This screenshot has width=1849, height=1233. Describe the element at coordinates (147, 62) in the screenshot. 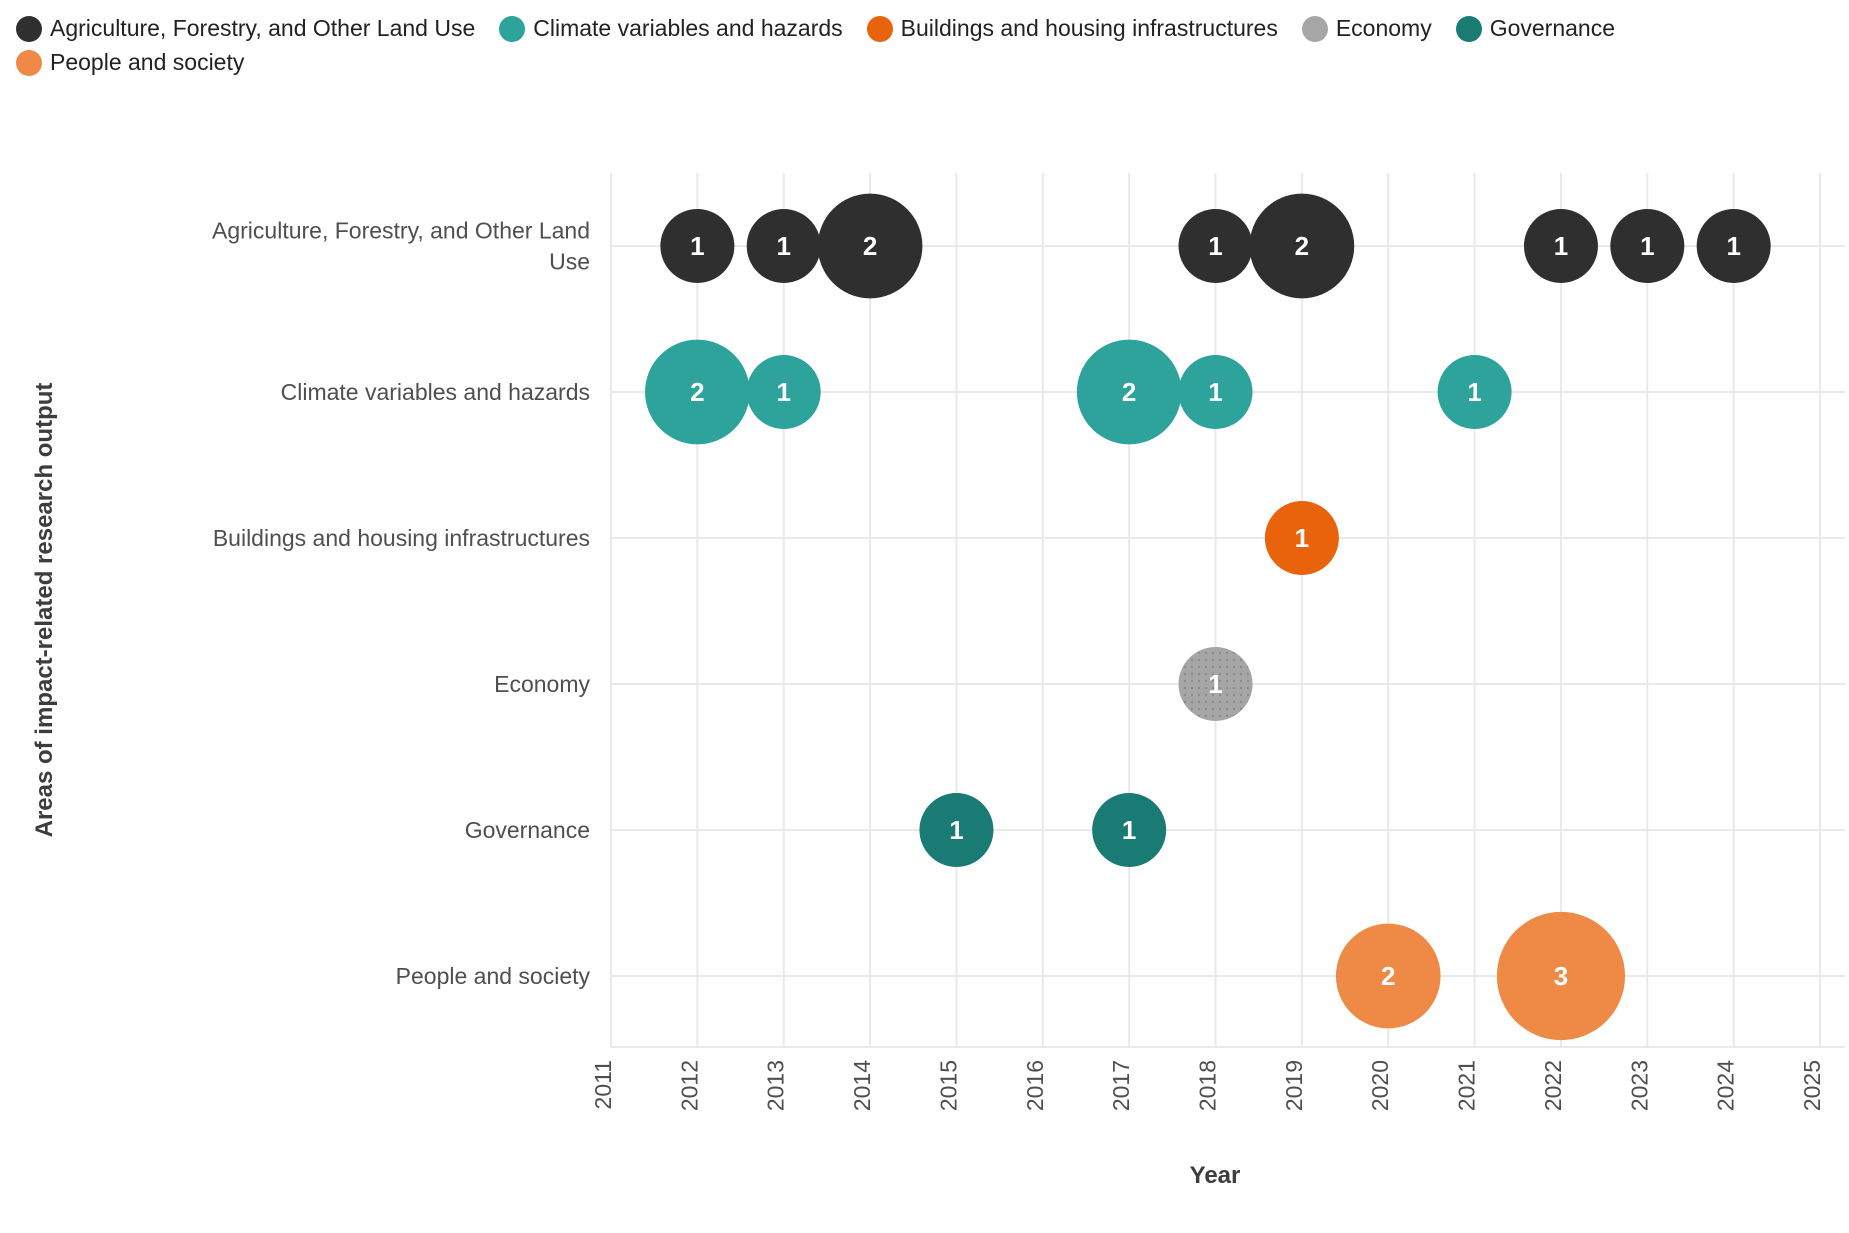

I see `legend-item-label: People and society` at that location.